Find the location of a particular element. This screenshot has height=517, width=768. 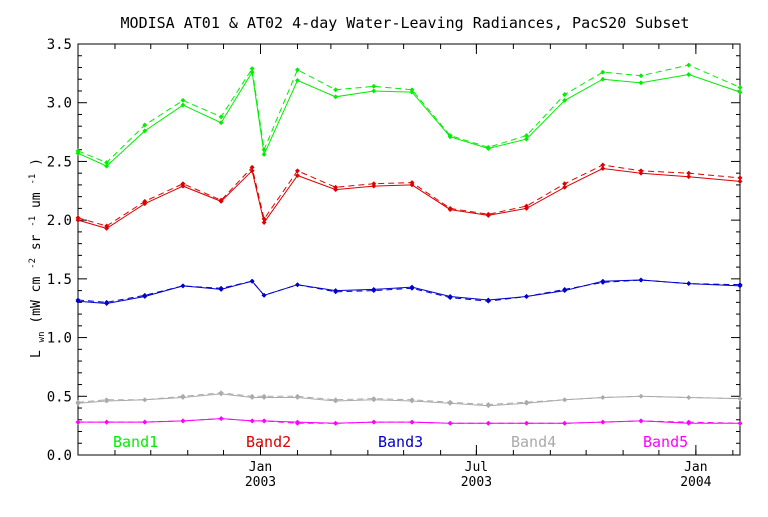

y-axis-label: L wn (mW cm -2 sr -1 um -1 ) is located at coordinates (36, 258).